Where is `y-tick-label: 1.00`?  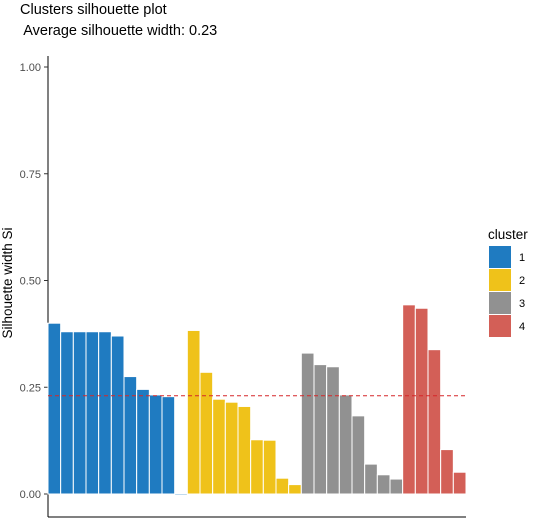
y-tick-label: 1.00 is located at coordinates (30, 68).